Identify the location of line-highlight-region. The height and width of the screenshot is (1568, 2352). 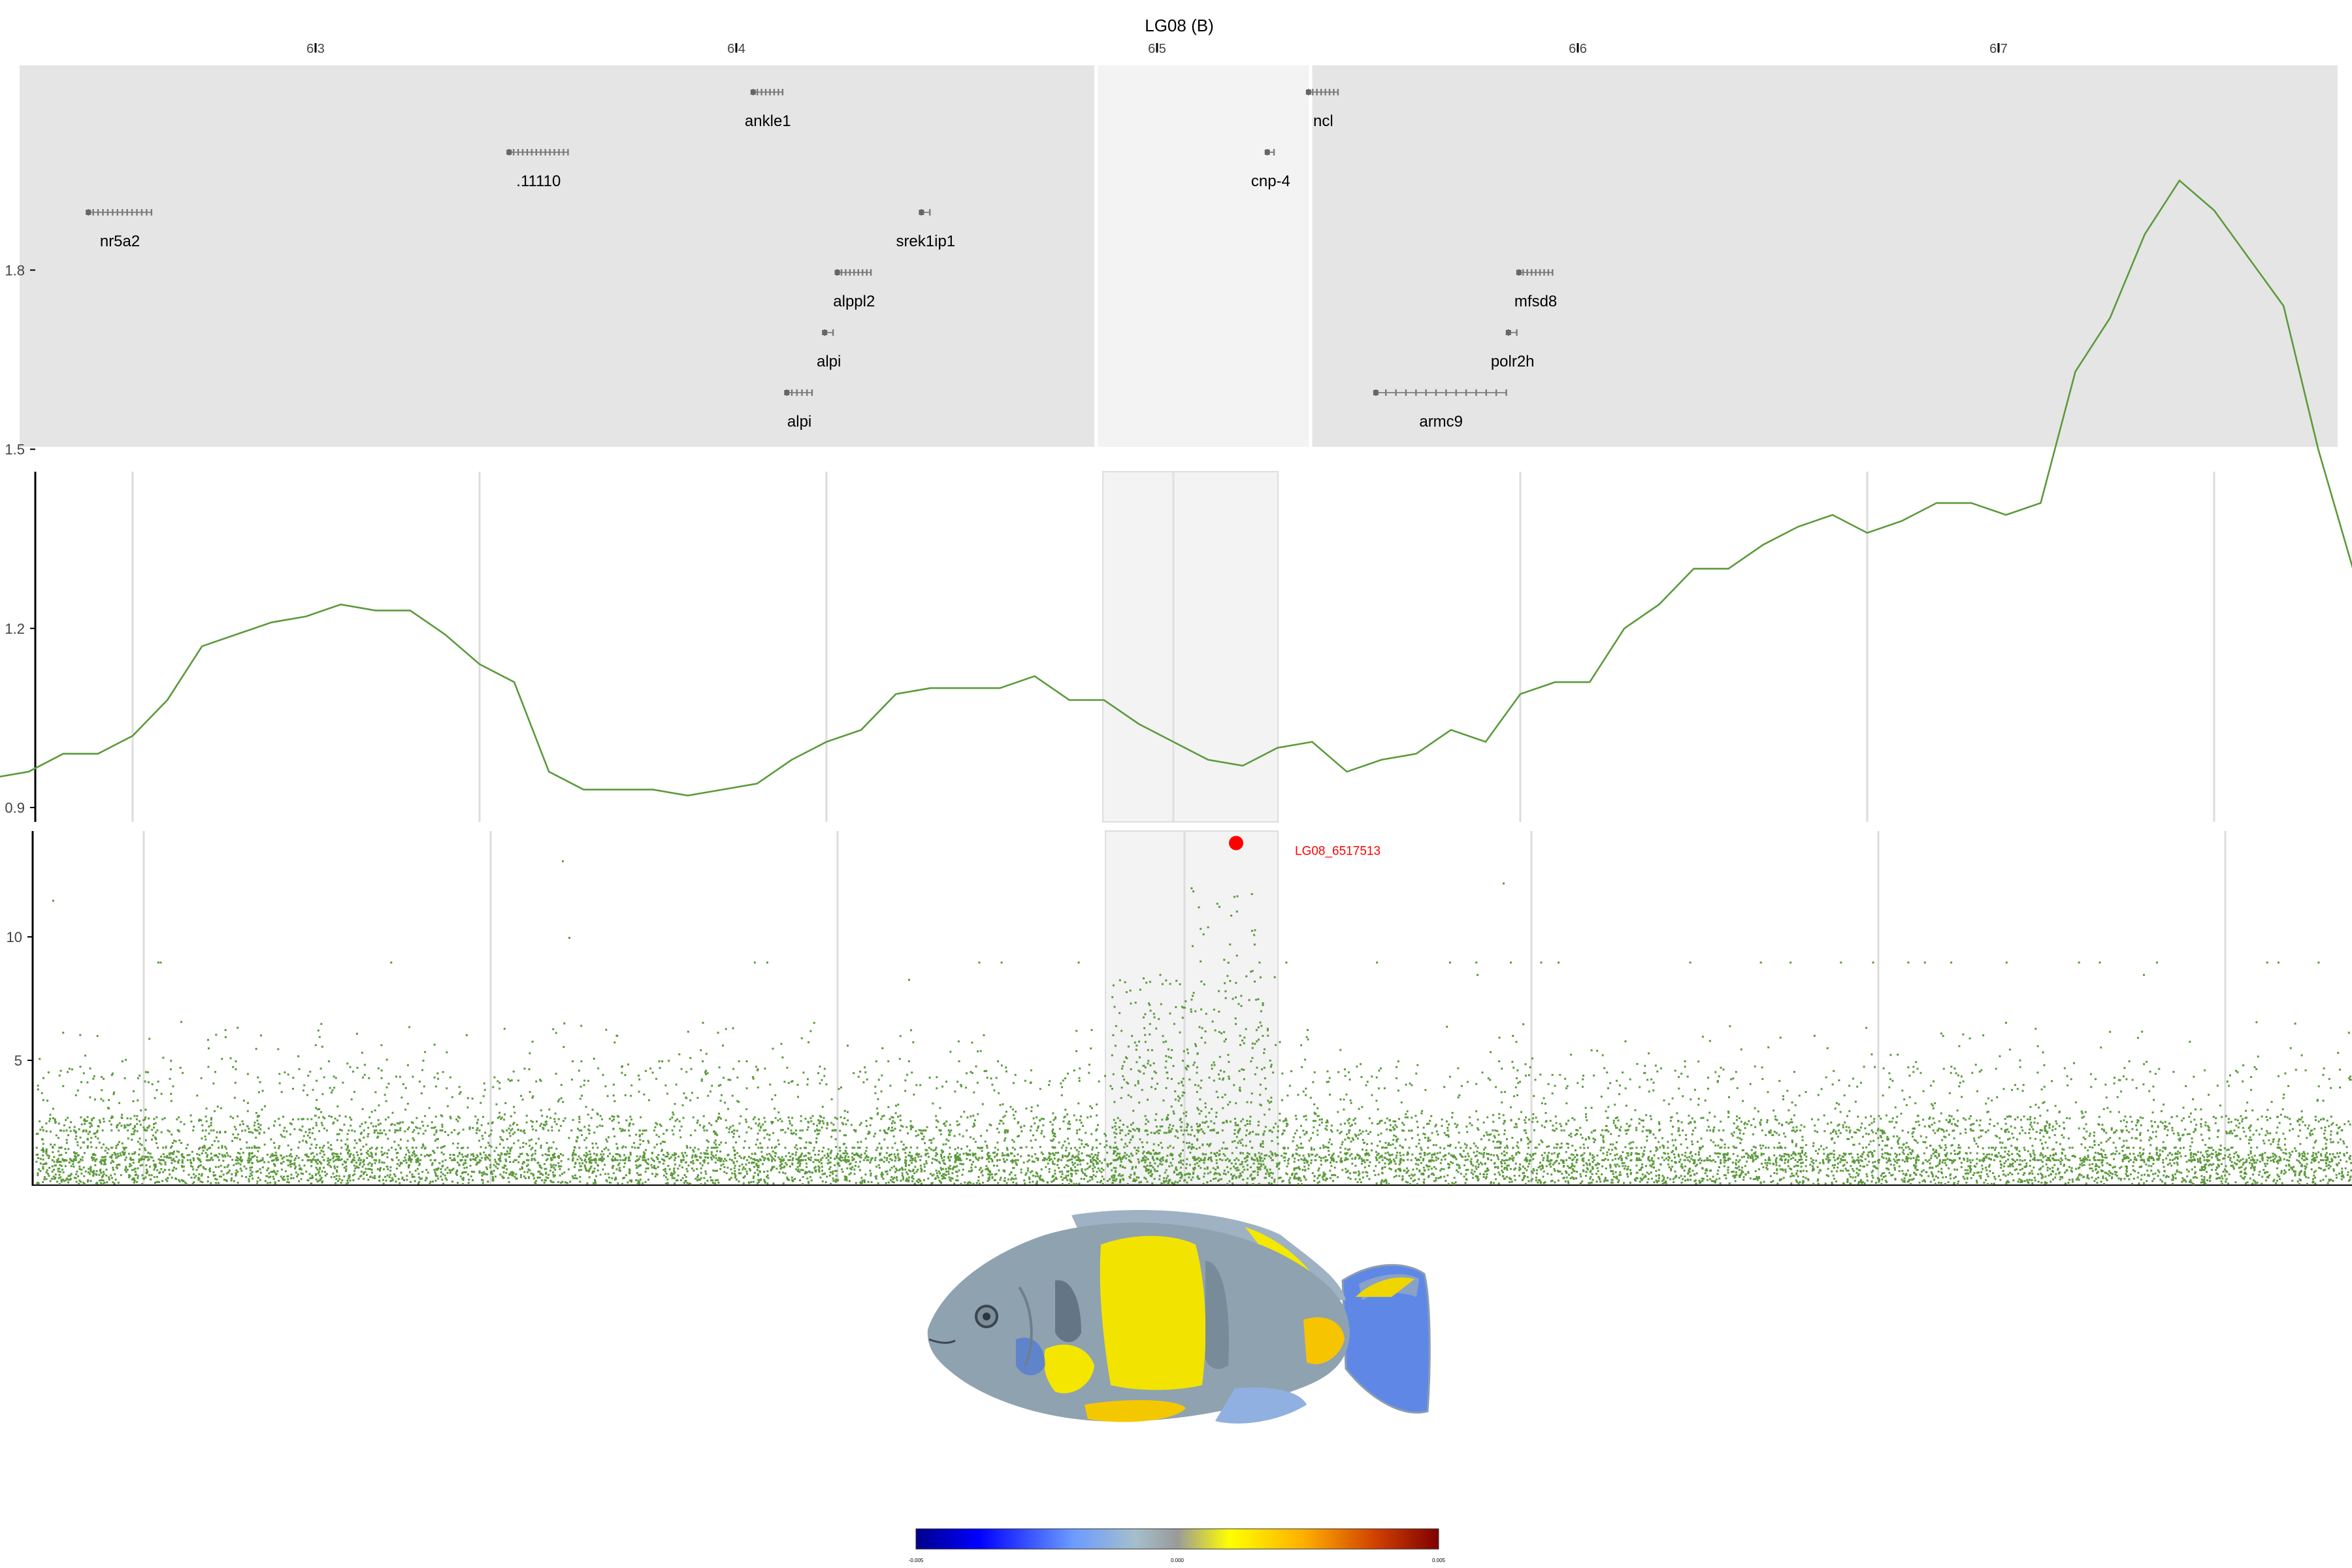
(1190, 647).